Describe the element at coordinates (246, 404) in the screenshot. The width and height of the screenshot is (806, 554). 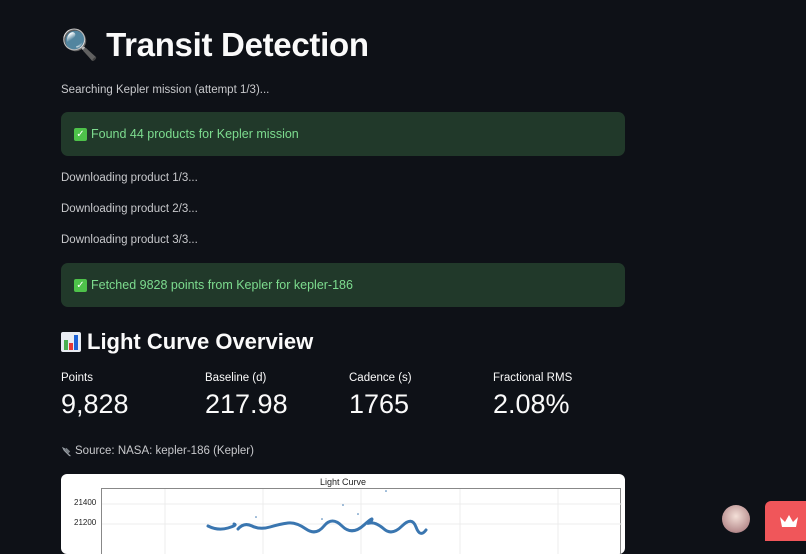
I see `metric-value: 217.98` at that location.